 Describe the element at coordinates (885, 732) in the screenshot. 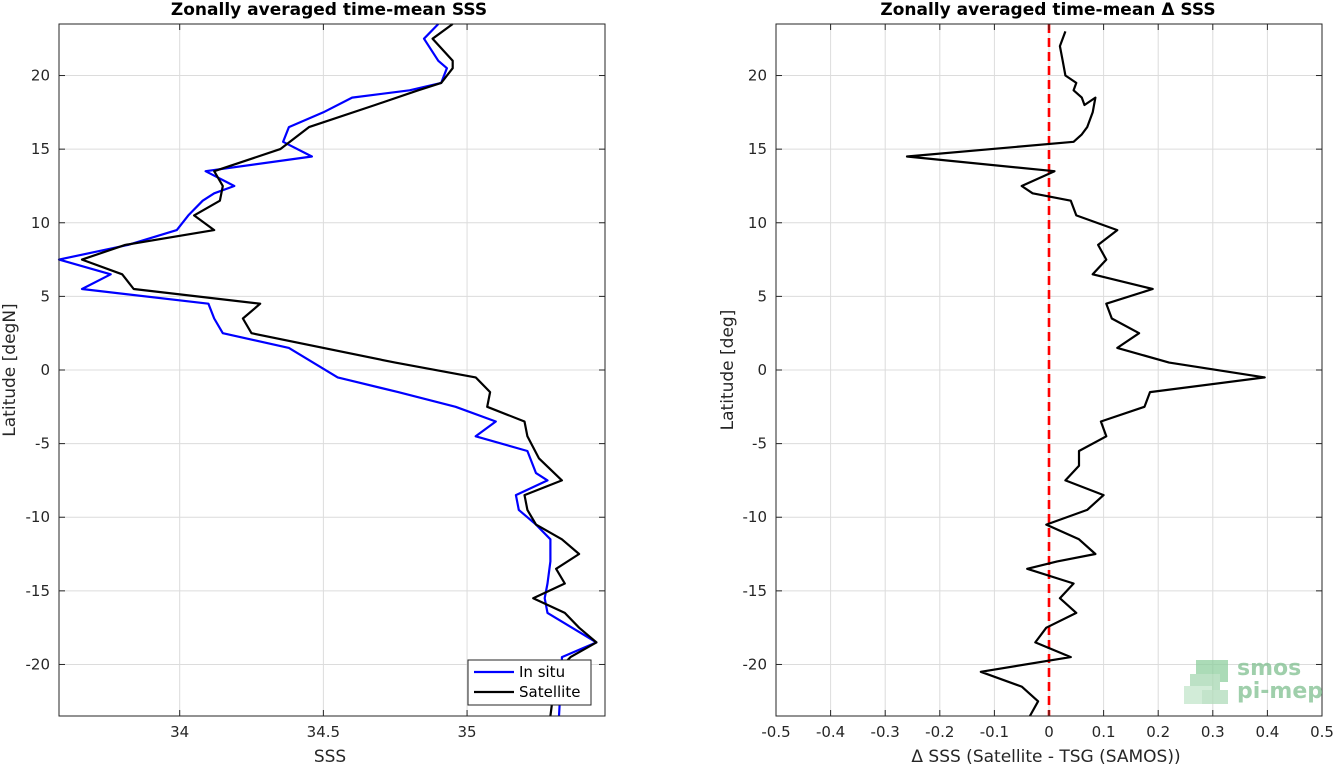

I see `x-tick-label: -0.3` at that location.